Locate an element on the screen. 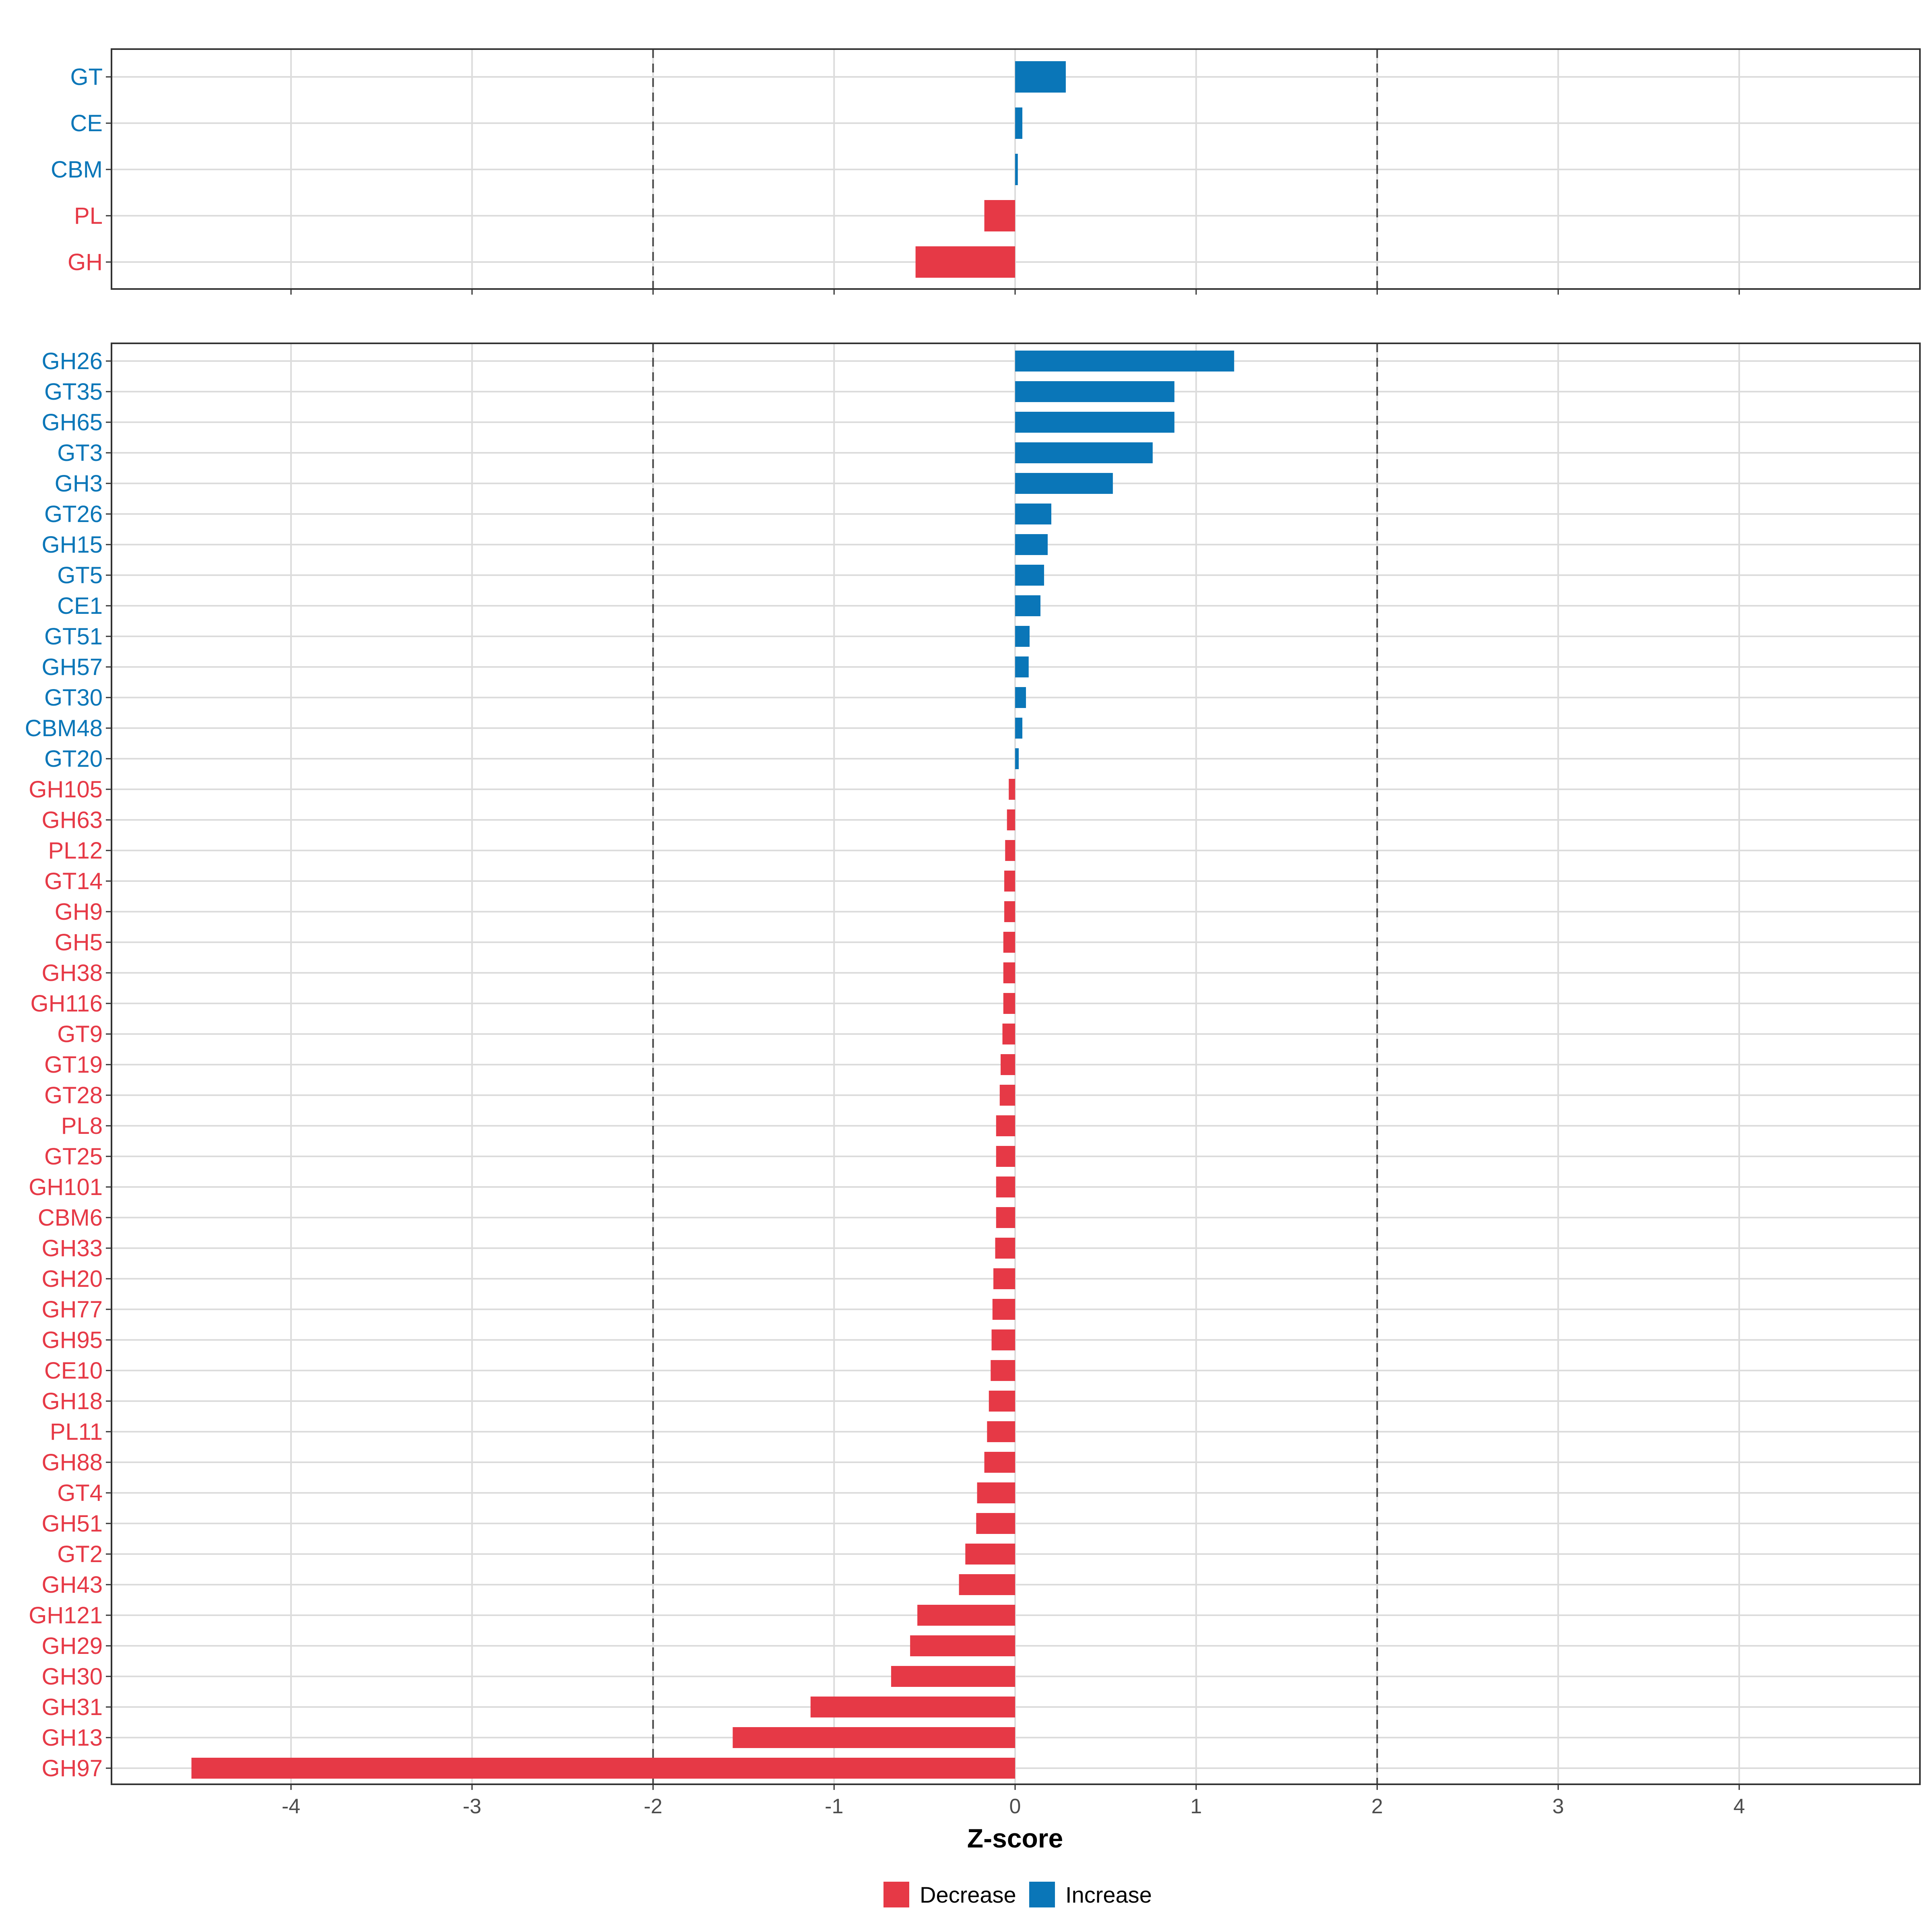  category-label: CE1 is located at coordinates (80, 606).